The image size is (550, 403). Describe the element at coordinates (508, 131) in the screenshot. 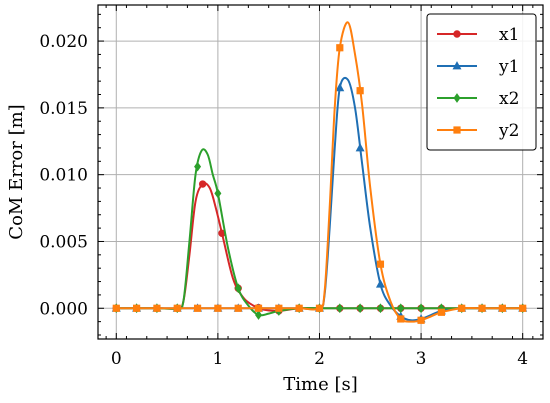

I see `legend-label-y2: y2` at that location.